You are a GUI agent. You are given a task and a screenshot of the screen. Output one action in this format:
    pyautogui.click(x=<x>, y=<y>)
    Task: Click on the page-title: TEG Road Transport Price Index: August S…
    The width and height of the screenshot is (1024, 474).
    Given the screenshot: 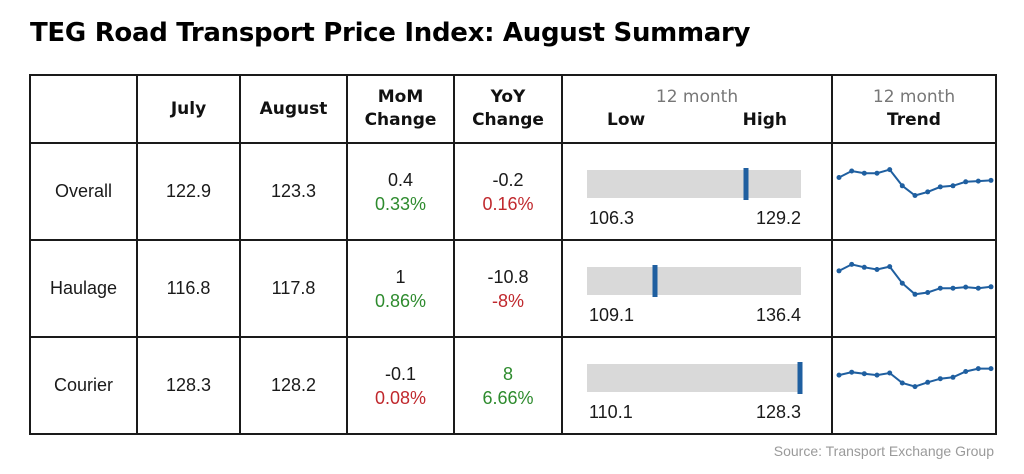 What is the action you would take?
    pyautogui.click(x=390, y=33)
    